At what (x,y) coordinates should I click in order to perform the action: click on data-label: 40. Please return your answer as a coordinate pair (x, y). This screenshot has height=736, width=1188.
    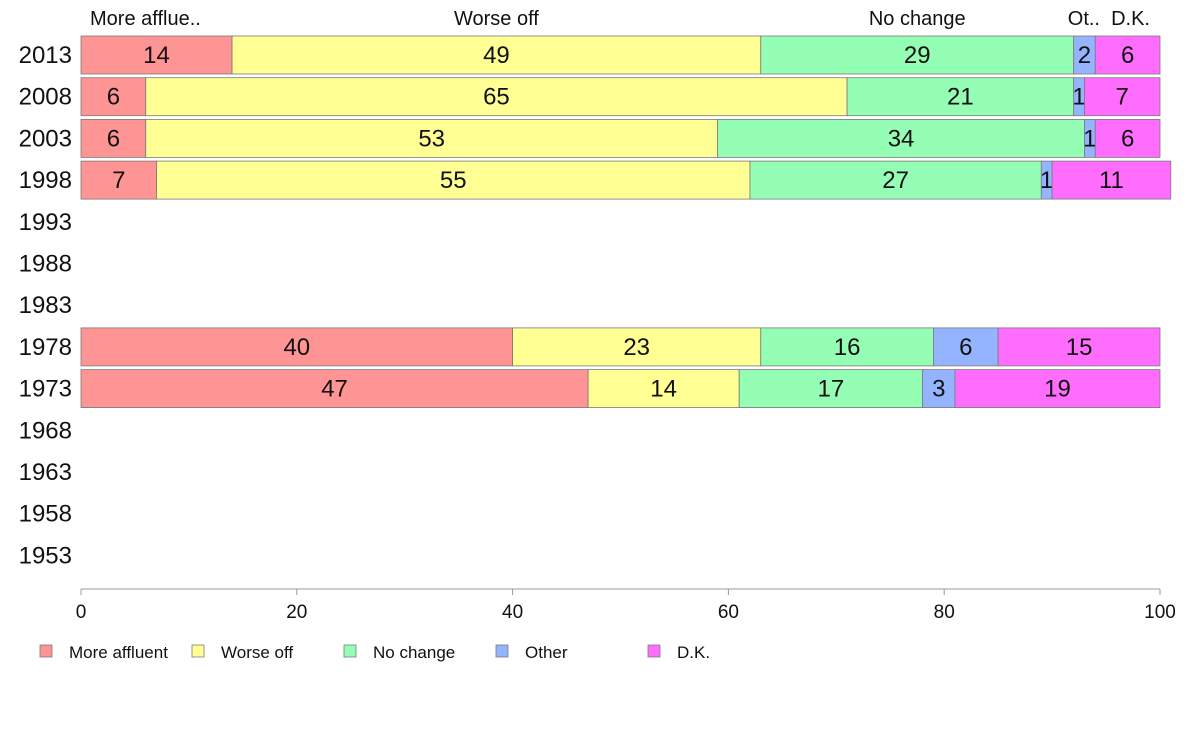
    Looking at the image, I should click on (296, 347).